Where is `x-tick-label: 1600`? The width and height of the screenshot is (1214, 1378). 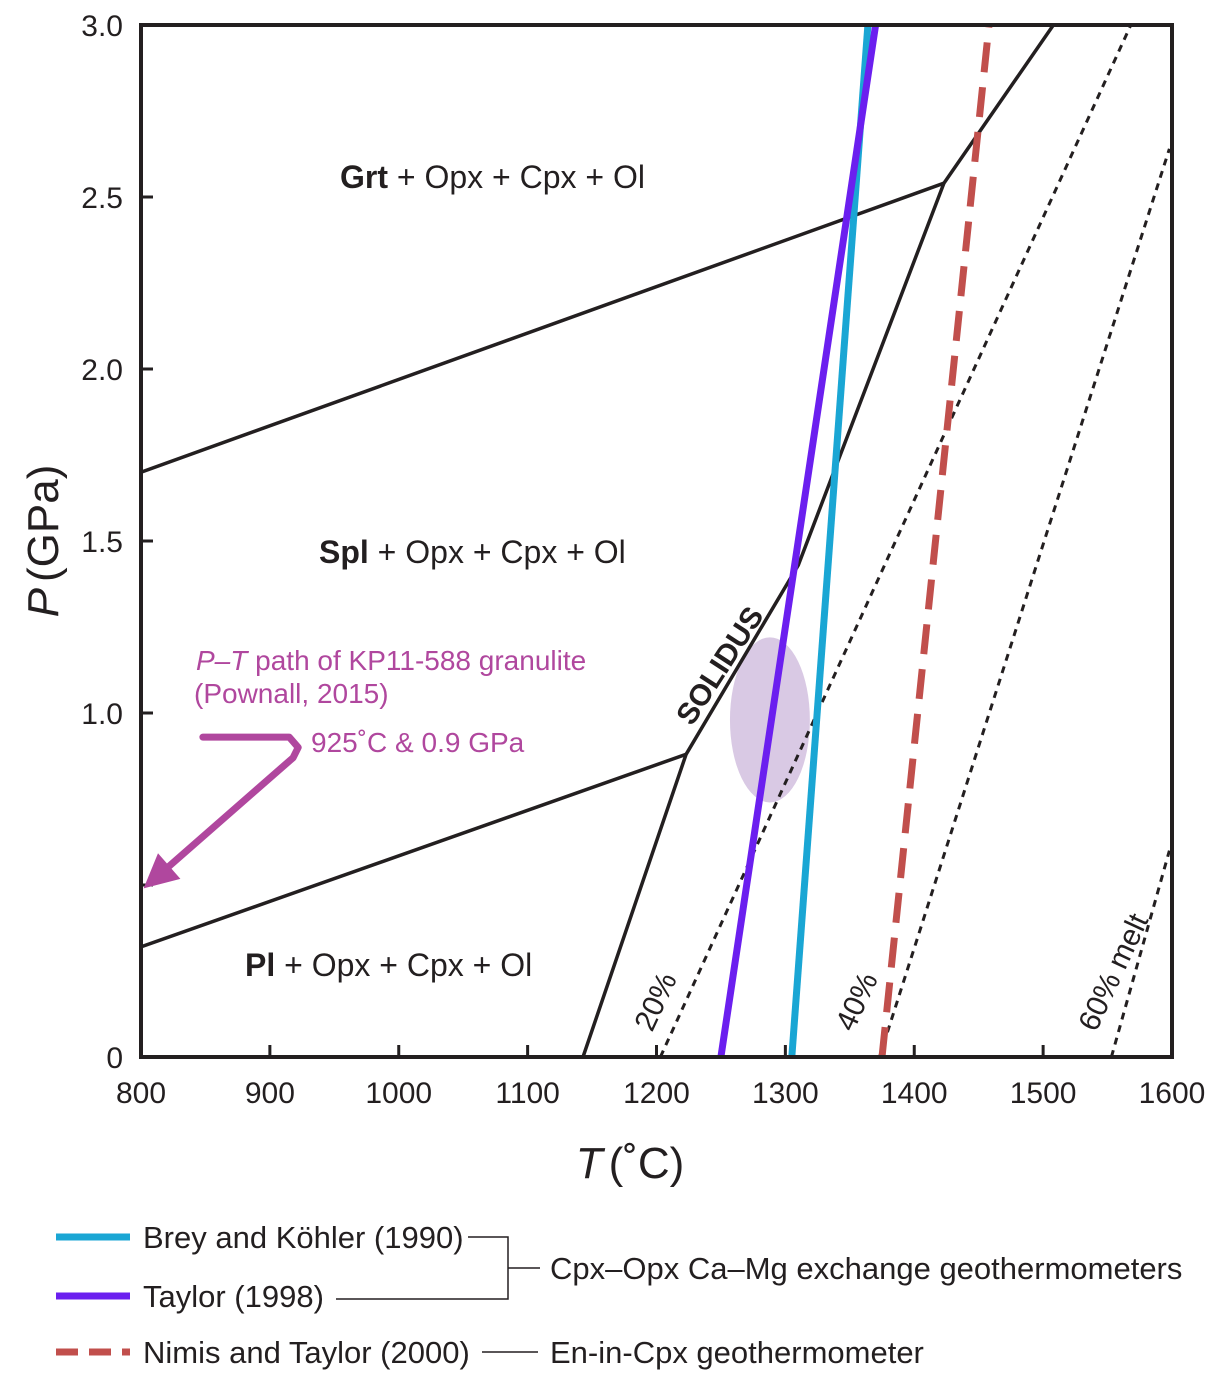 x-tick-label: 1600 is located at coordinates (1172, 1093).